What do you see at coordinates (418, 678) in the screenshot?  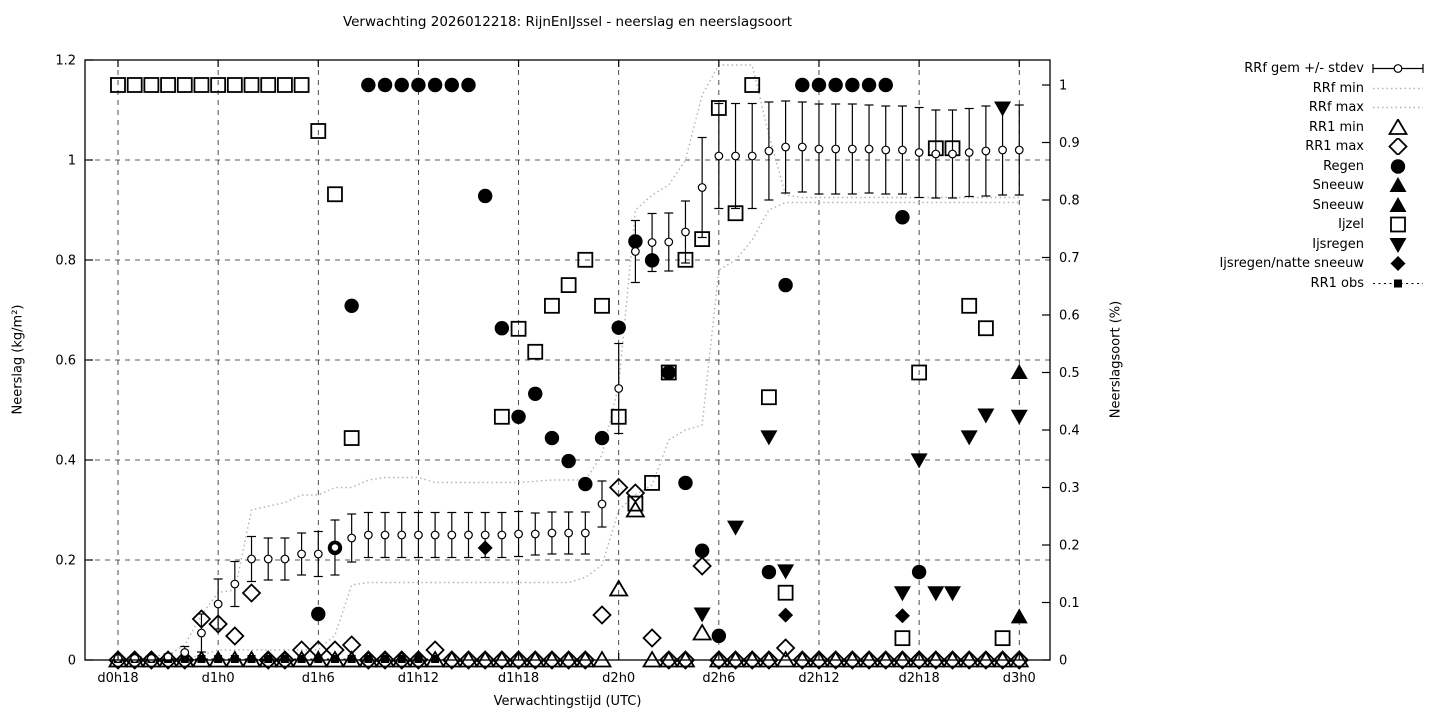 I see `x-tick-label: d1h12` at bounding box center [418, 678].